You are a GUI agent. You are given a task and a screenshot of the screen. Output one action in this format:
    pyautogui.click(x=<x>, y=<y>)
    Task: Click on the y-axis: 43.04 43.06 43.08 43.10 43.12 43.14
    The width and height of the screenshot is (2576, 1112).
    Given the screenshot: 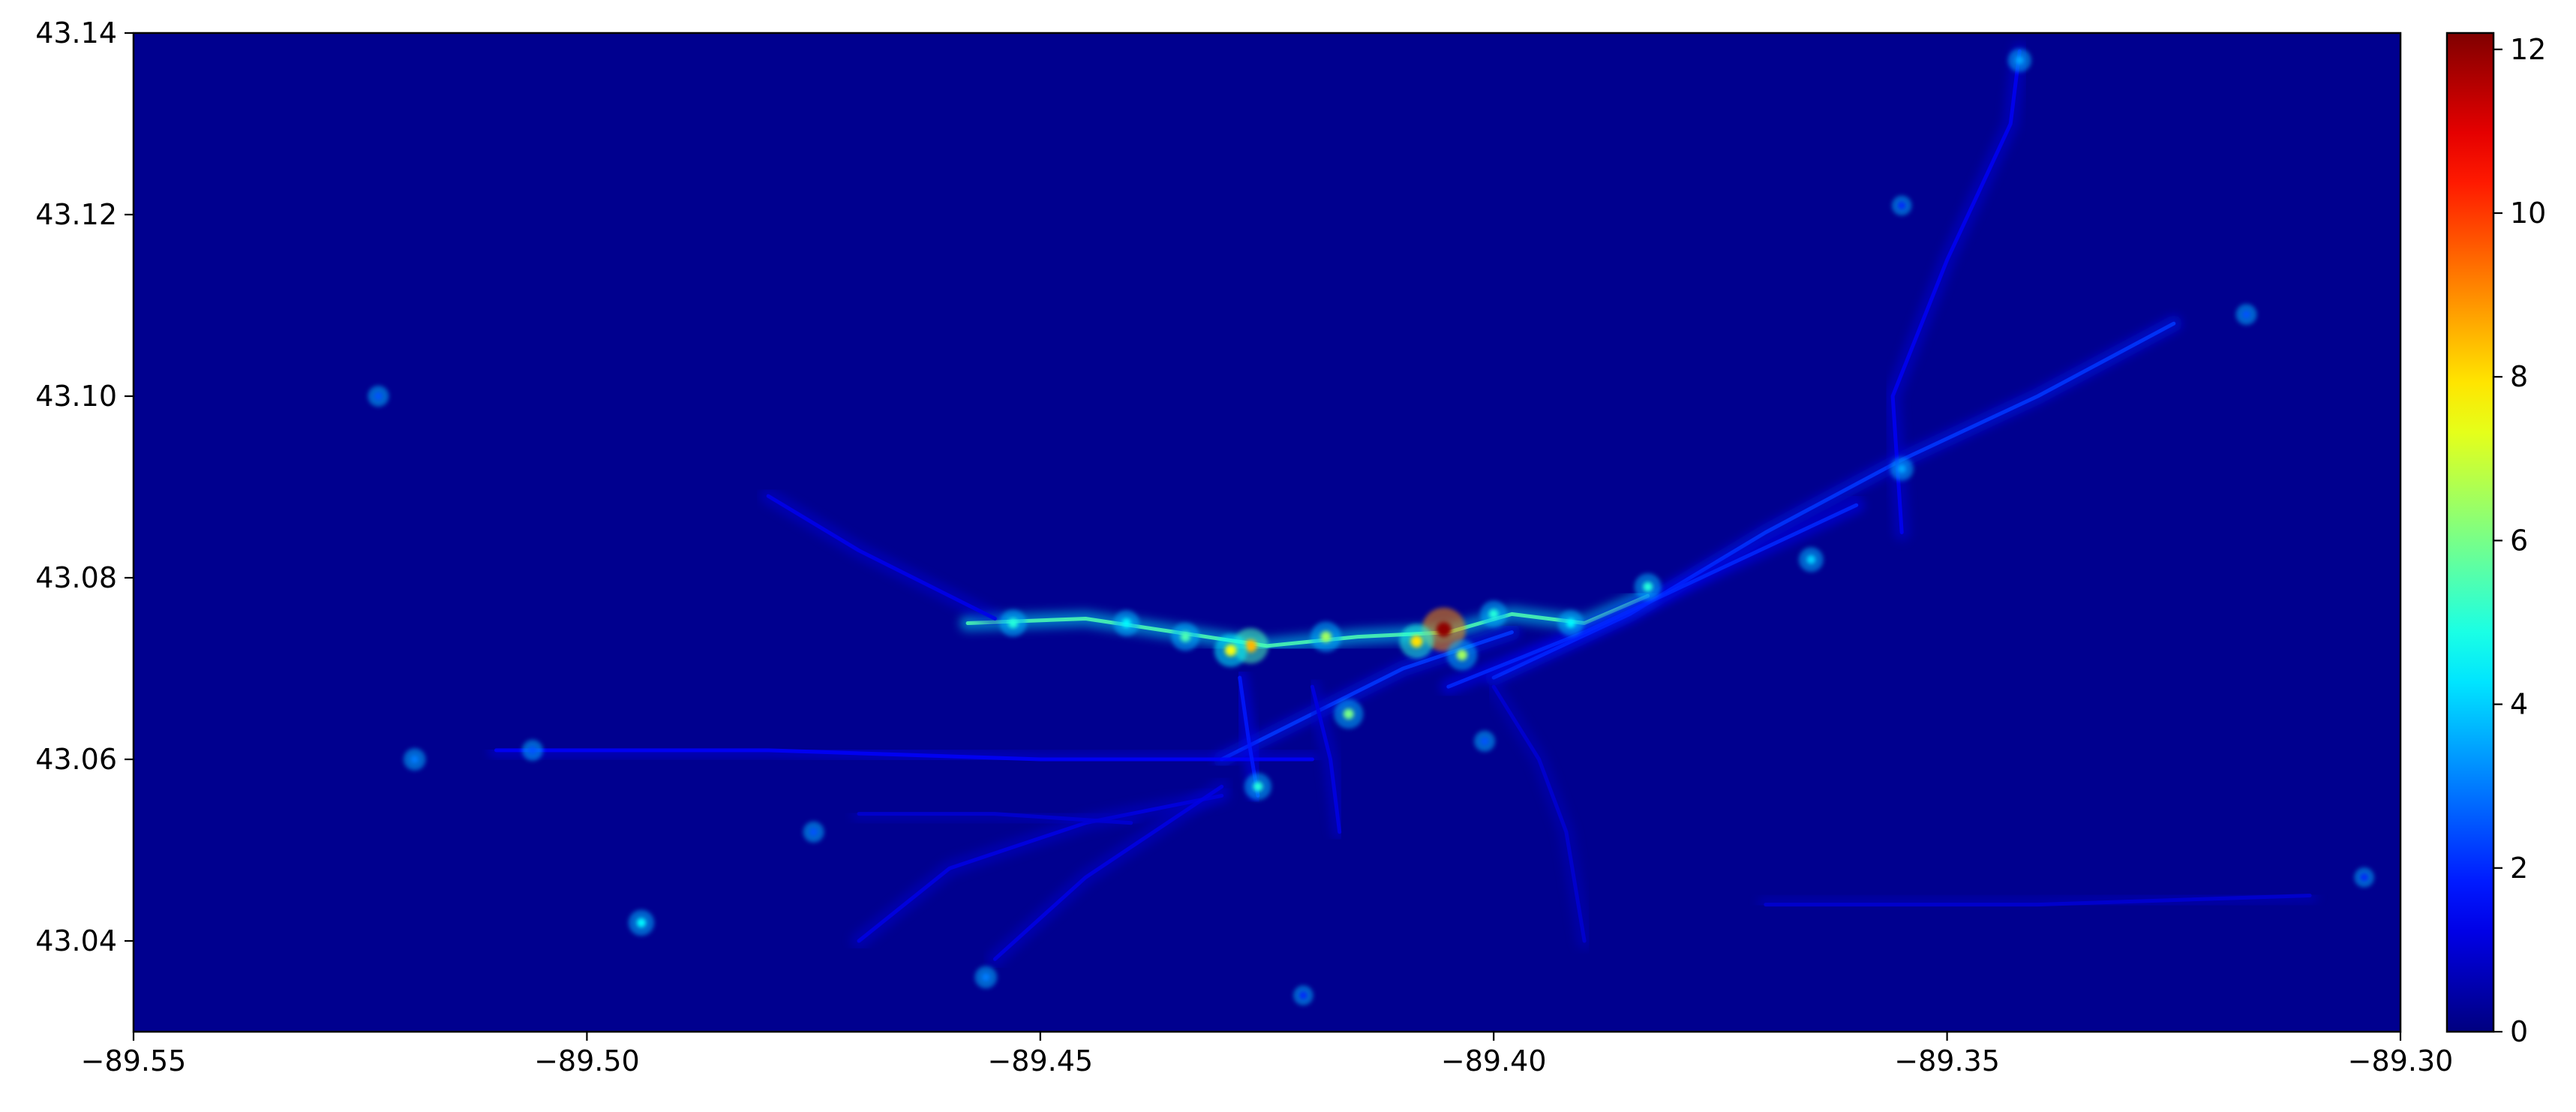 What is the action you would take?
    pyautogui.click(x=84, y=487)
    